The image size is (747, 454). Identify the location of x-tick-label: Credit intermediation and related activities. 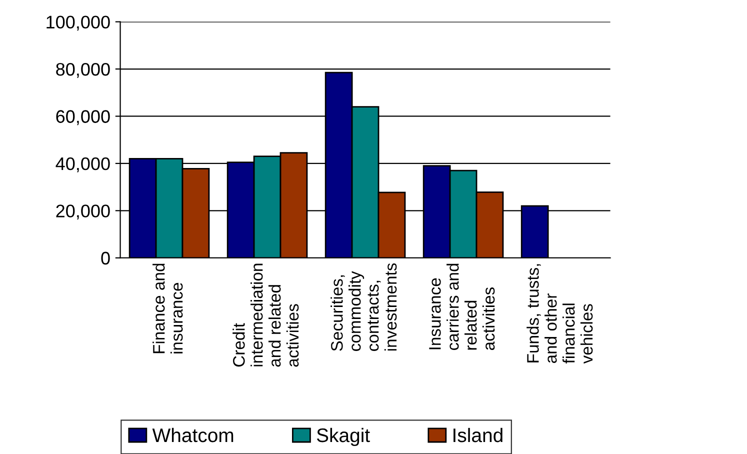
(265, 315).